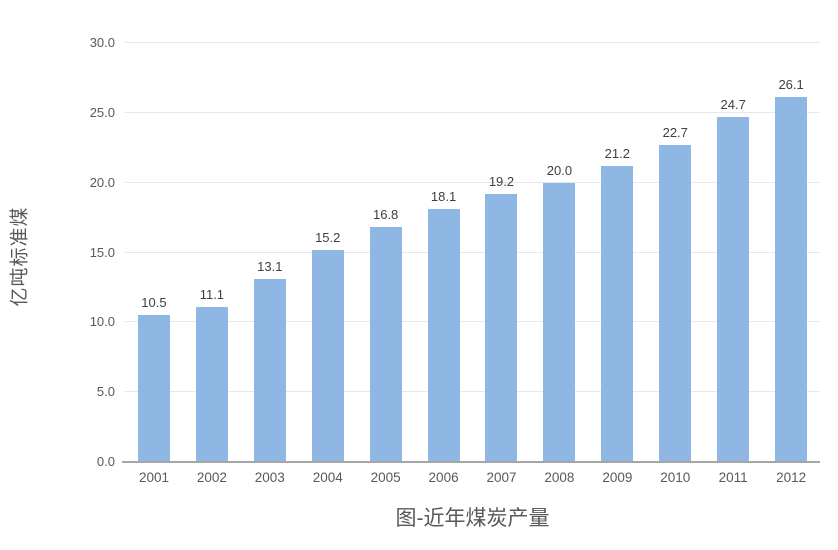 The width and height of the screenshot is (838, 550). I want to click on x-tick-label: 2010, so click(675, 477).